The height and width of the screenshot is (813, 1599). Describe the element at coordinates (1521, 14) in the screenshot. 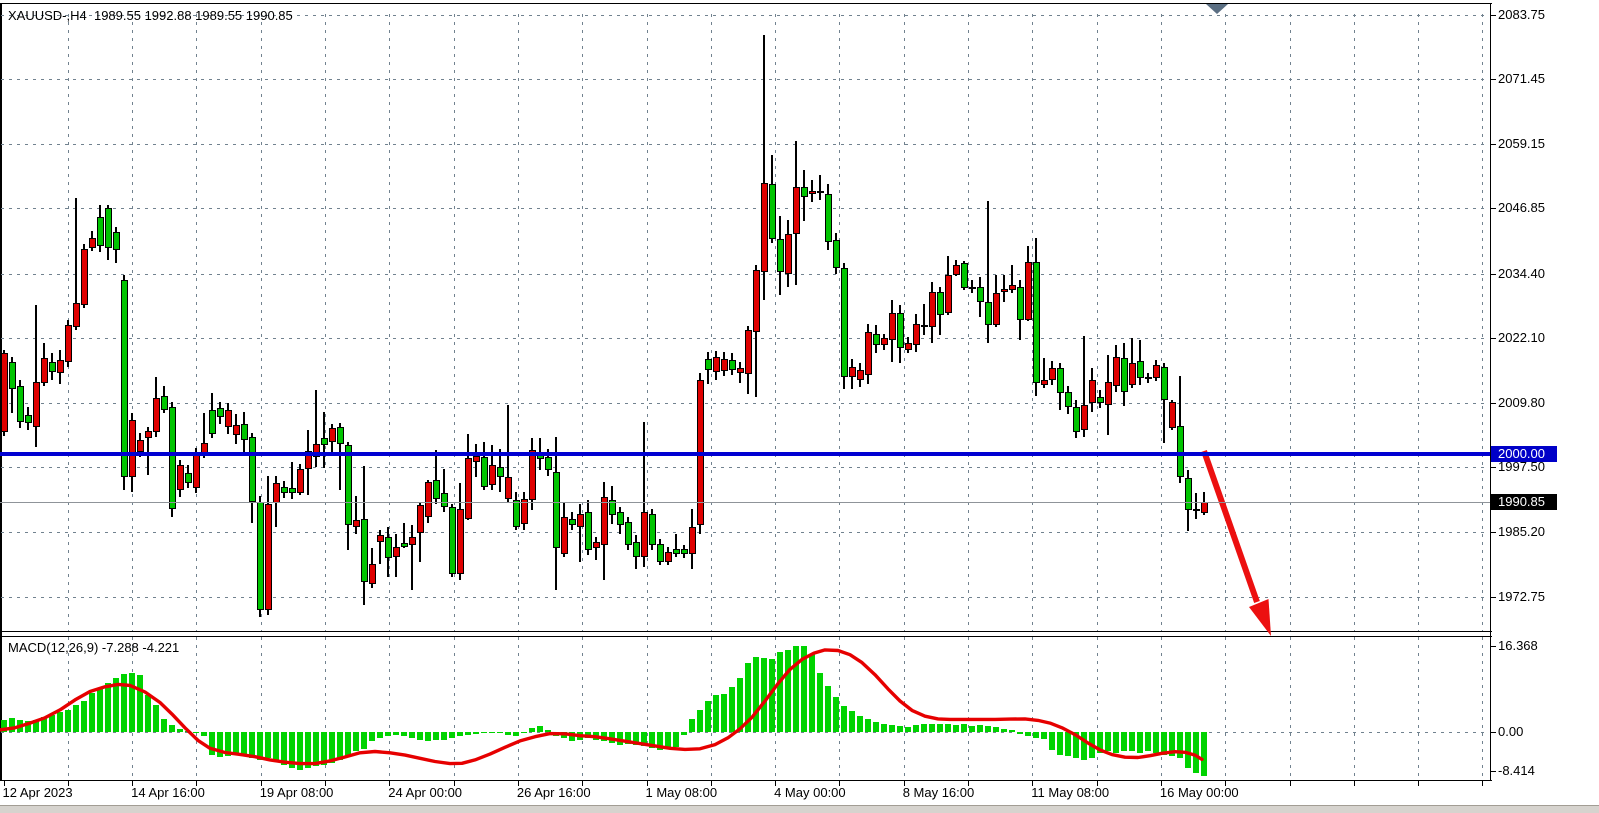

I see `price-tick-label: 2083.75` at that location.